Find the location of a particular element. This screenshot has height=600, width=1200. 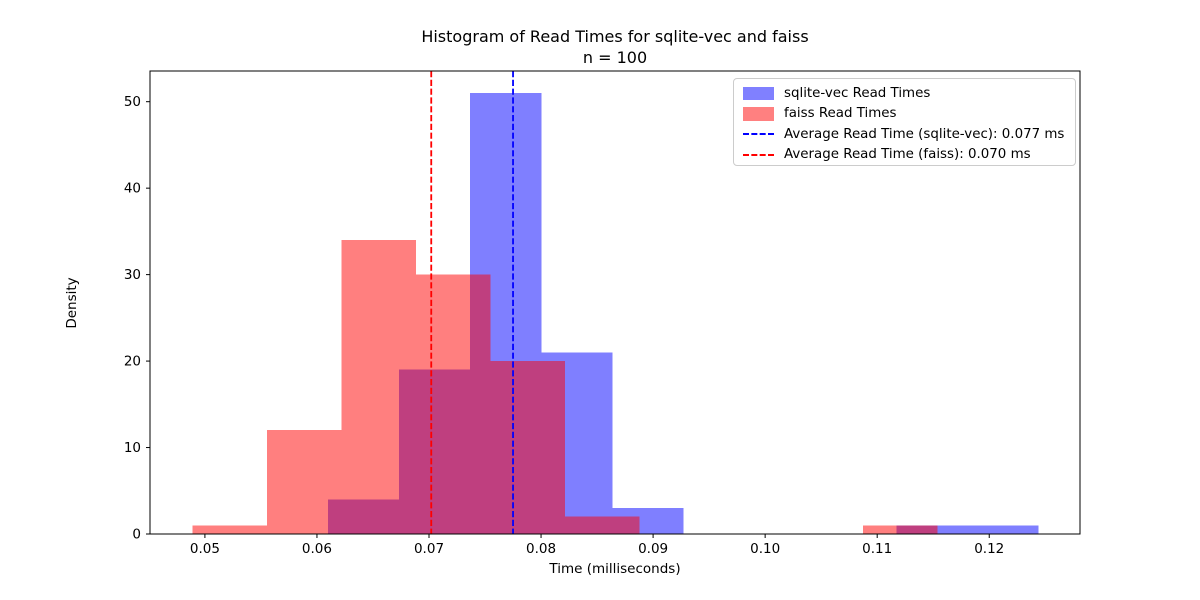

x-tick-label: 0.12 is located at coordinates (989, 549).